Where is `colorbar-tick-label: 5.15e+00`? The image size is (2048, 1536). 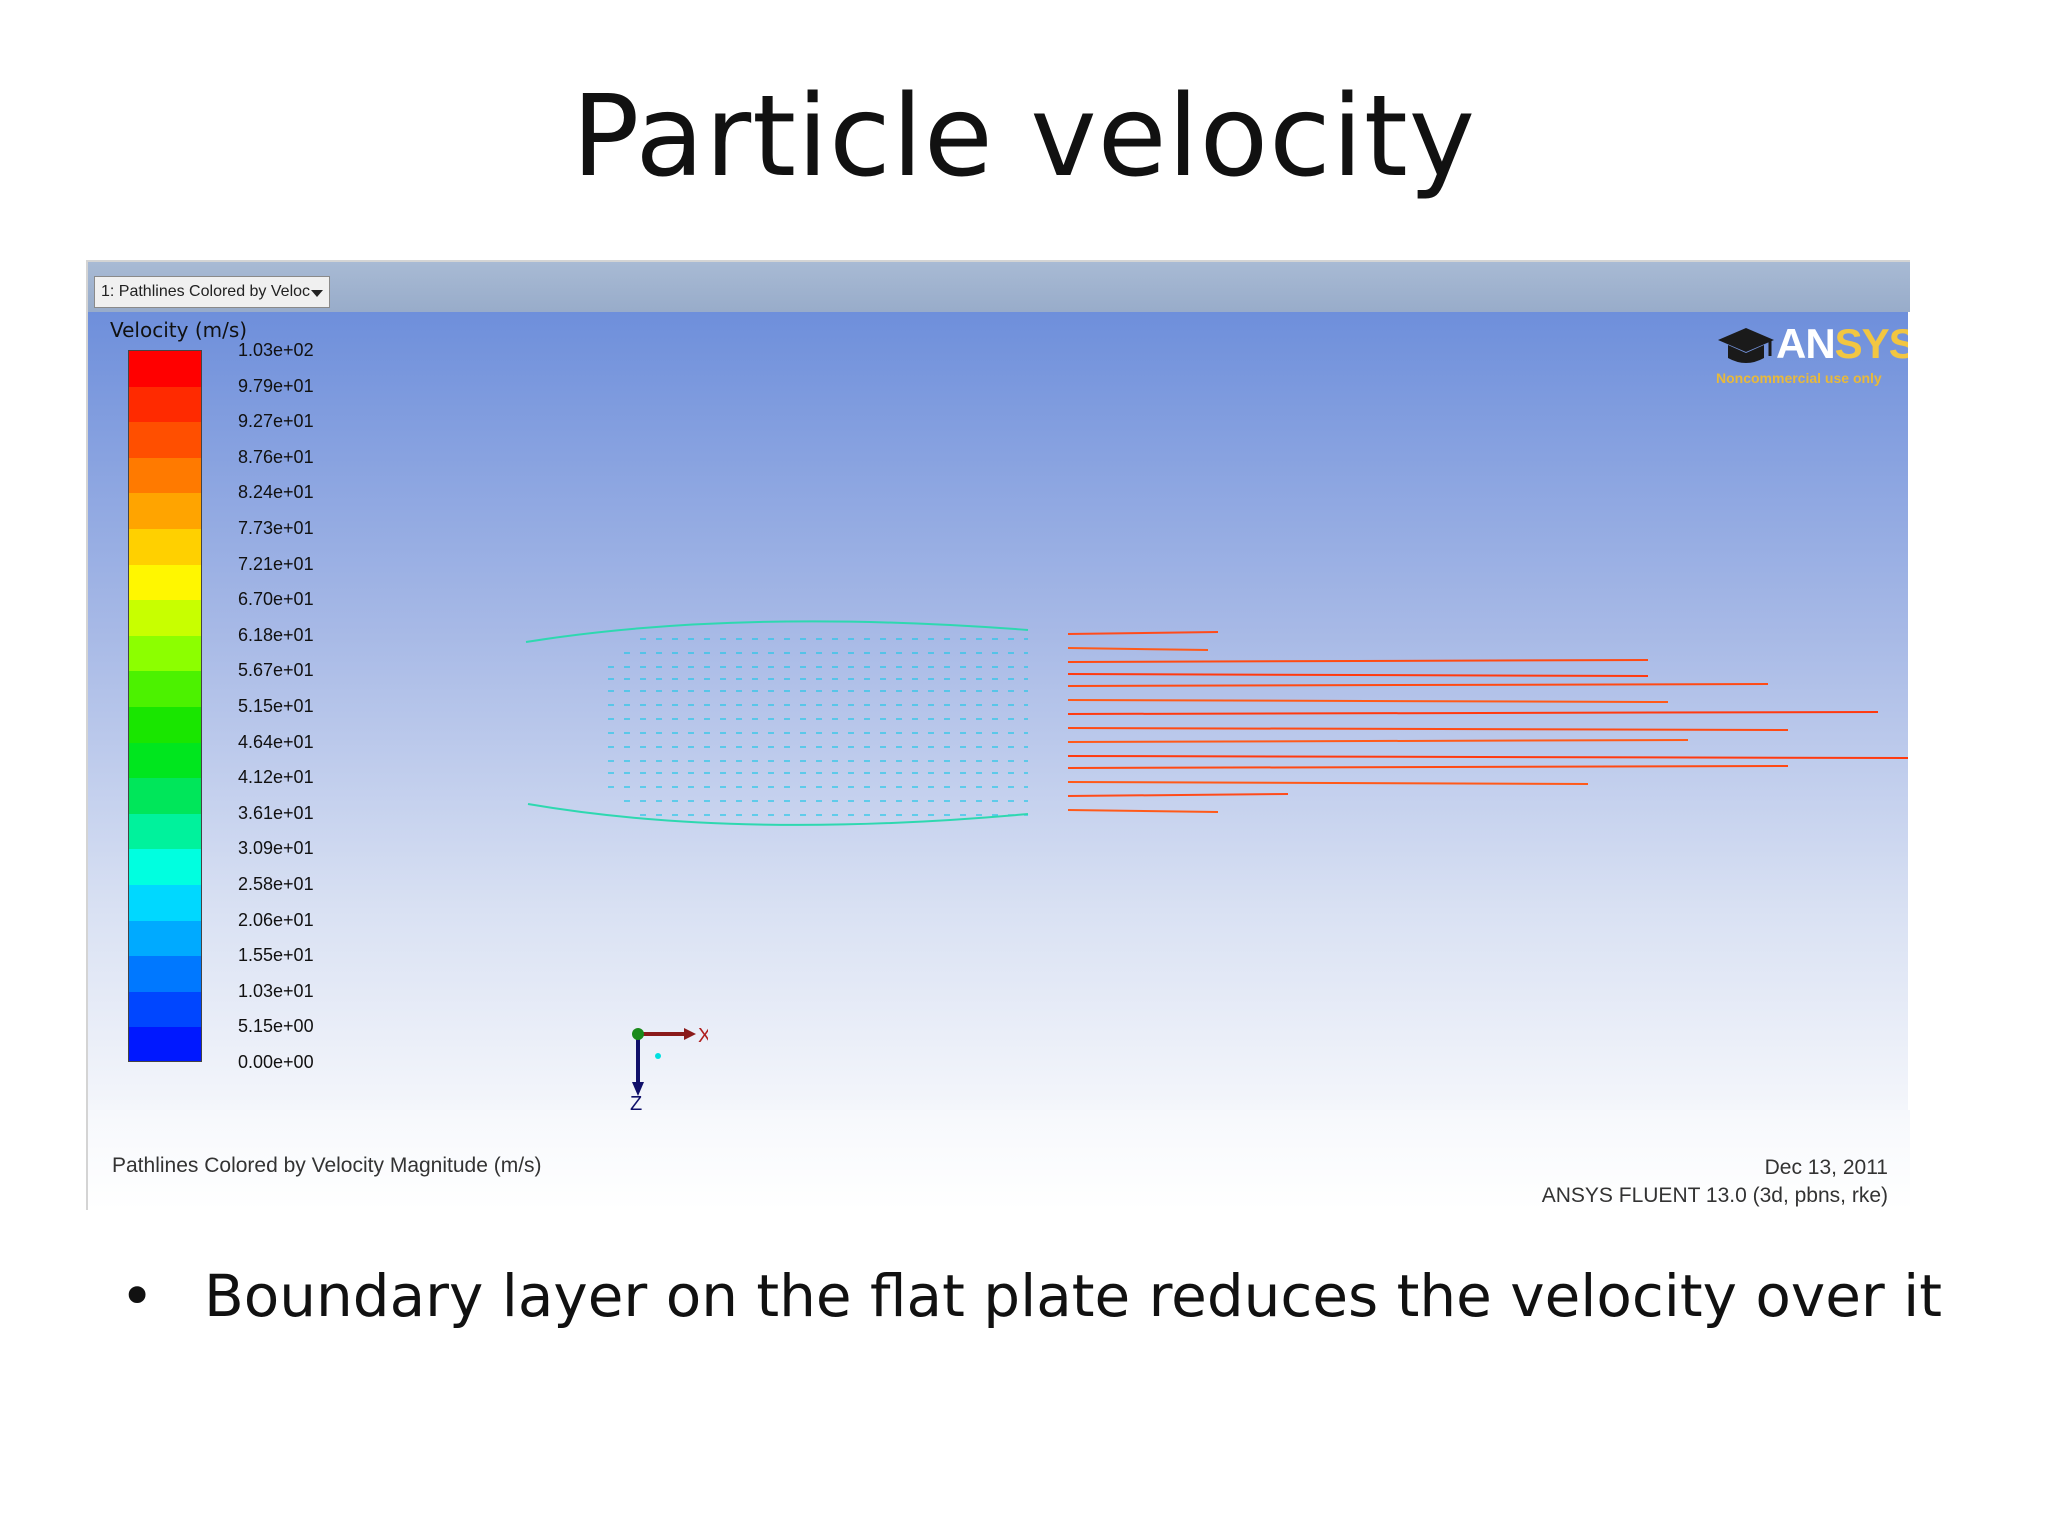
colorbar-tick-label: 5.15e+00 is located at coordinates (276, 1026).